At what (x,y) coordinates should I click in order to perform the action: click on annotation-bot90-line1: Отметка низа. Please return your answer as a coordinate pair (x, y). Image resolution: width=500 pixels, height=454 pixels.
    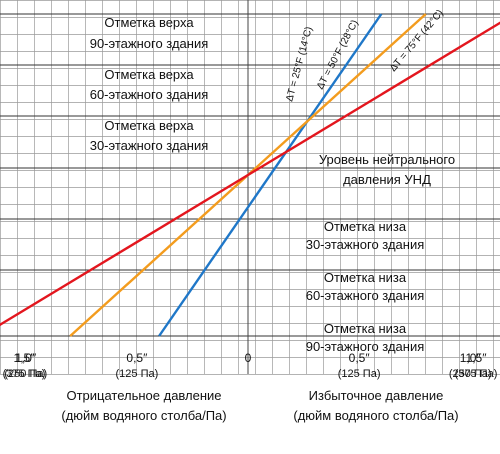
    Looking at the image, I should click on (365, 328).